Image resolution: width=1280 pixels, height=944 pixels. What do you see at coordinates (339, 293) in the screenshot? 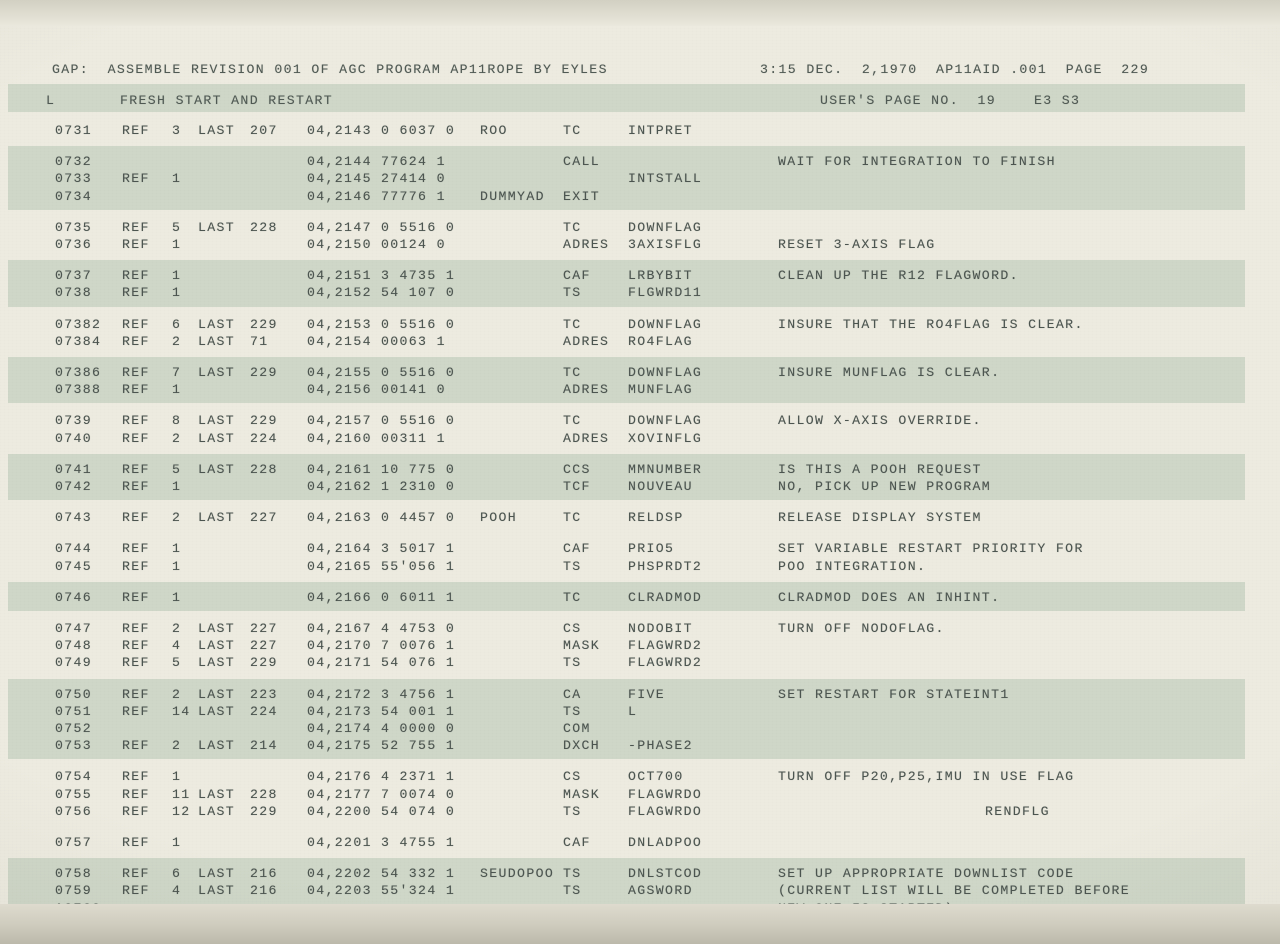
I see `cell-address: 04,2152` at bounding box center [339, 293].